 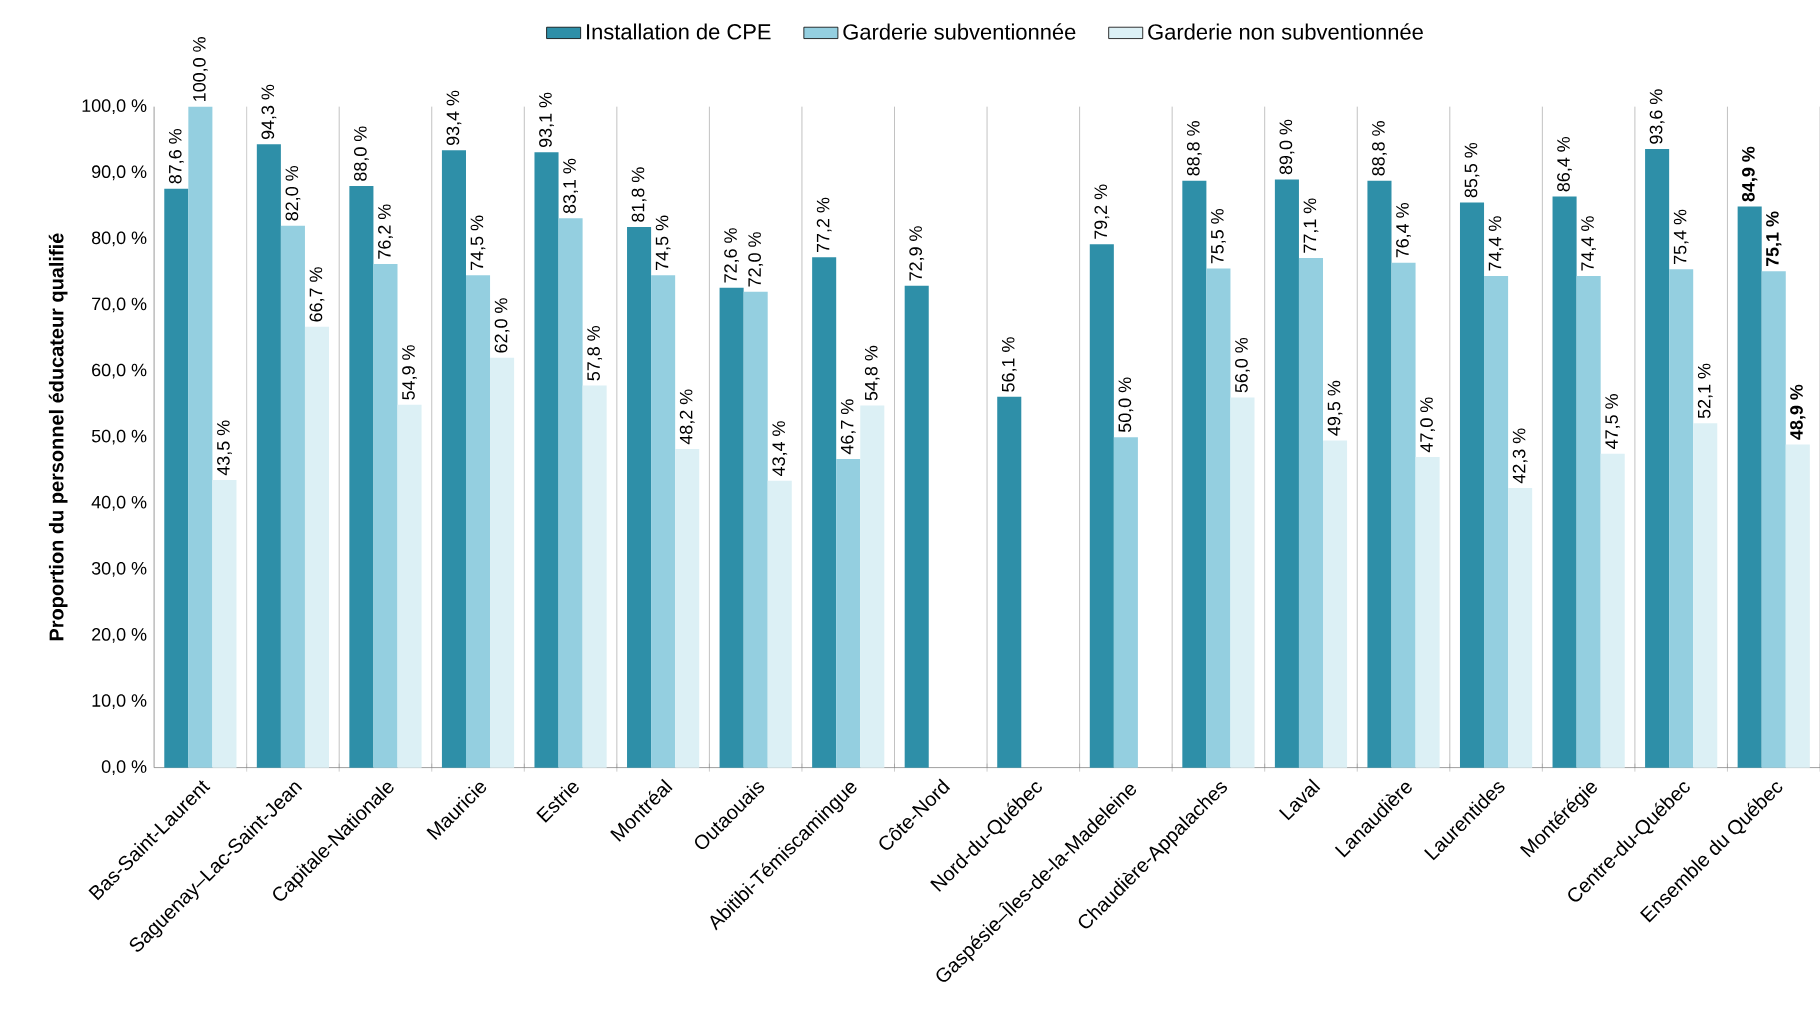 I want to click on data-label: 54,9 %, so click(x=409, y=372).